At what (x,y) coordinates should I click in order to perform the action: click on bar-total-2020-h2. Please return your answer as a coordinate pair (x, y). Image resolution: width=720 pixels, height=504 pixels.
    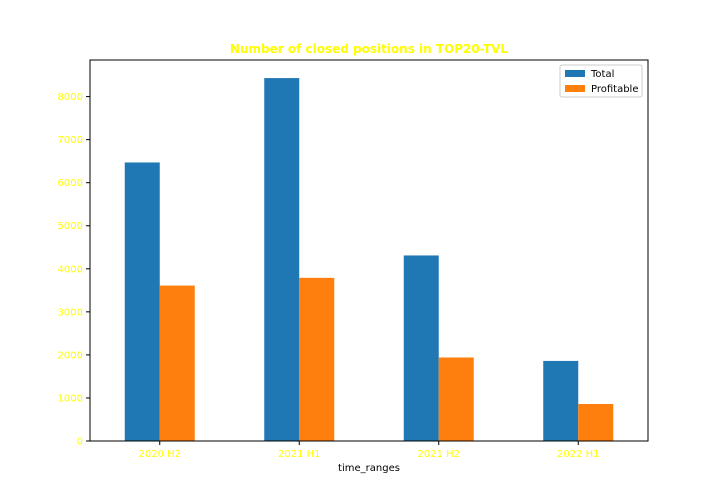
    Looking at the image, I should click on (142, 302).